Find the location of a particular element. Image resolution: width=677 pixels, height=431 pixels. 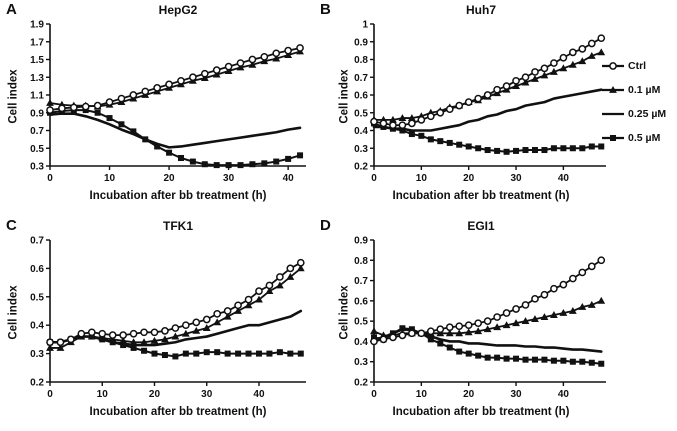

panel-letter: B is located at coordinates (325, 9).